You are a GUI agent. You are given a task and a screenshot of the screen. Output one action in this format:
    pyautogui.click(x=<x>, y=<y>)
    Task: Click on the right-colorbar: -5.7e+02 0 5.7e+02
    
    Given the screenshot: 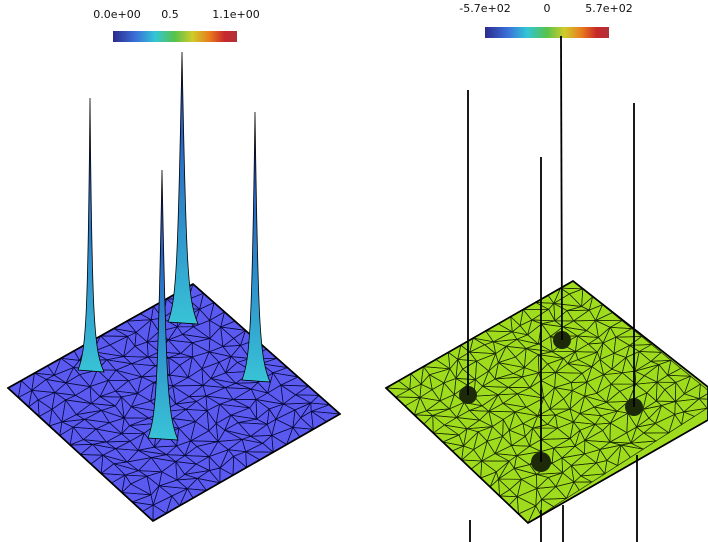 What is the action you would take?
    pyautogui.click(x=546, y=20)
    